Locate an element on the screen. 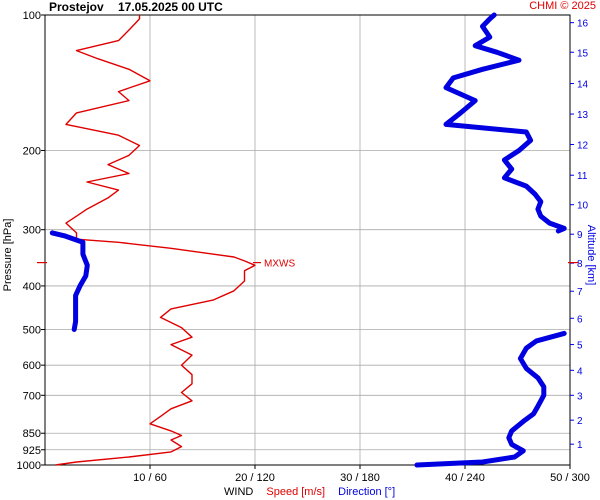 The width and height of the screenshot is (600, 500). wind-axis: 10 / 60 20 / 120 30 / 180 40 / 240 50 / 300 is located at coordinates (361, 474).